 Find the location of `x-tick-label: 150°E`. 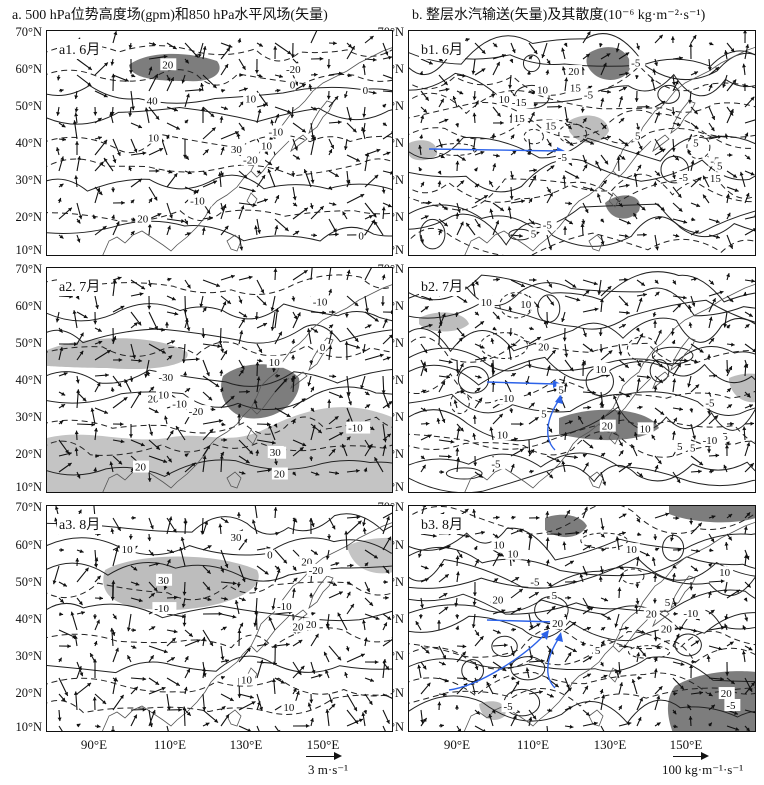

x-tick-label: 150°E is located at coordinates (323, 744).